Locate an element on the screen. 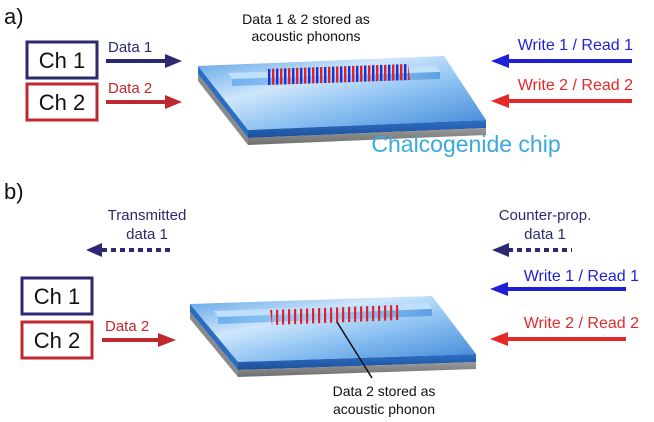 The width and height of the screenshot is (654, 422). write1-arrow-a is located at coordinates (561, 61).